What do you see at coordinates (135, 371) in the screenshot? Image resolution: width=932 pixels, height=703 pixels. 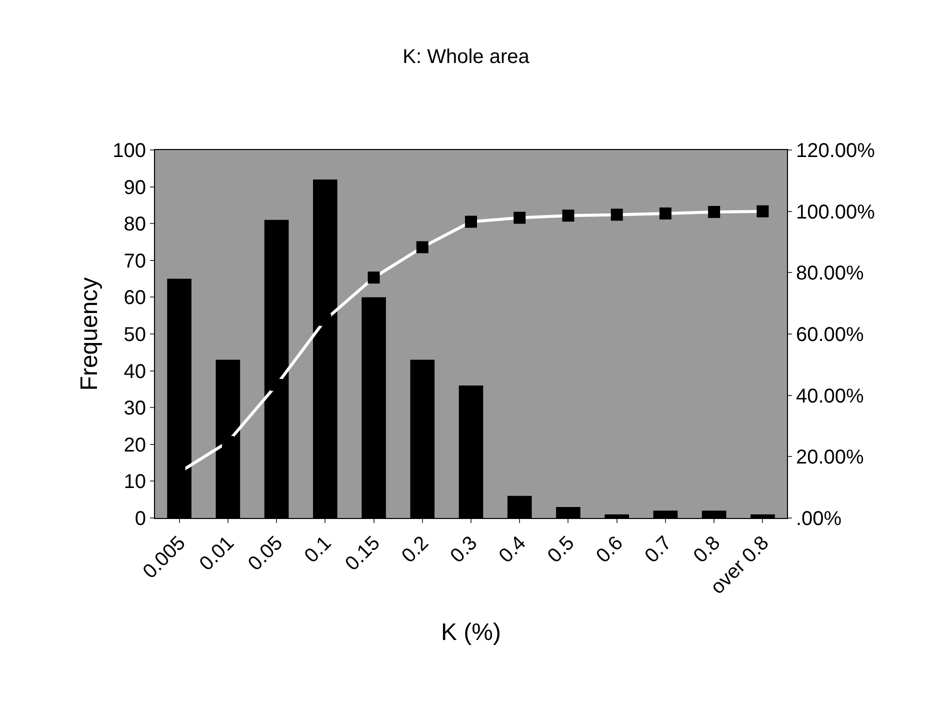 I see `y-tick-label: 40` at bounding box center [135, 371].